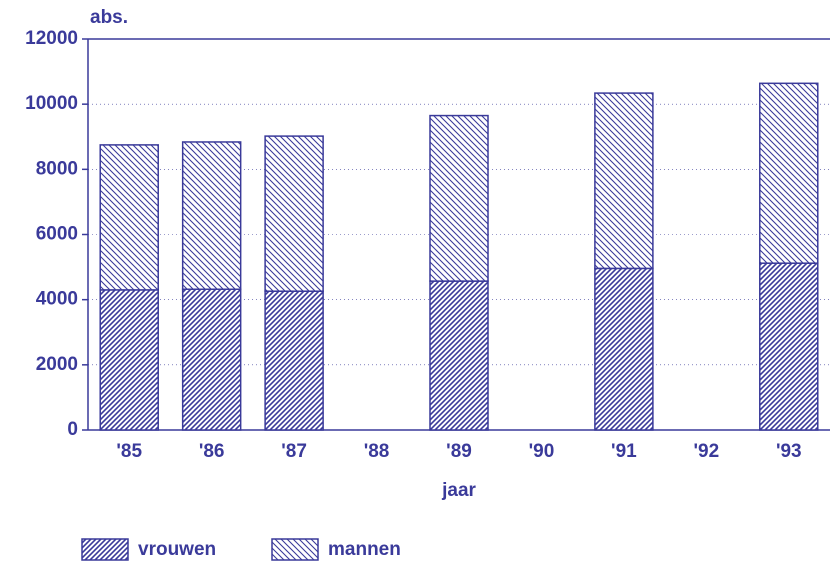 Image resolution: width=834 pixels, height=561 pixels. Describe the element at coordinates (459, 451) in the screenshot. I see `x-tick-label: '89` at that location.